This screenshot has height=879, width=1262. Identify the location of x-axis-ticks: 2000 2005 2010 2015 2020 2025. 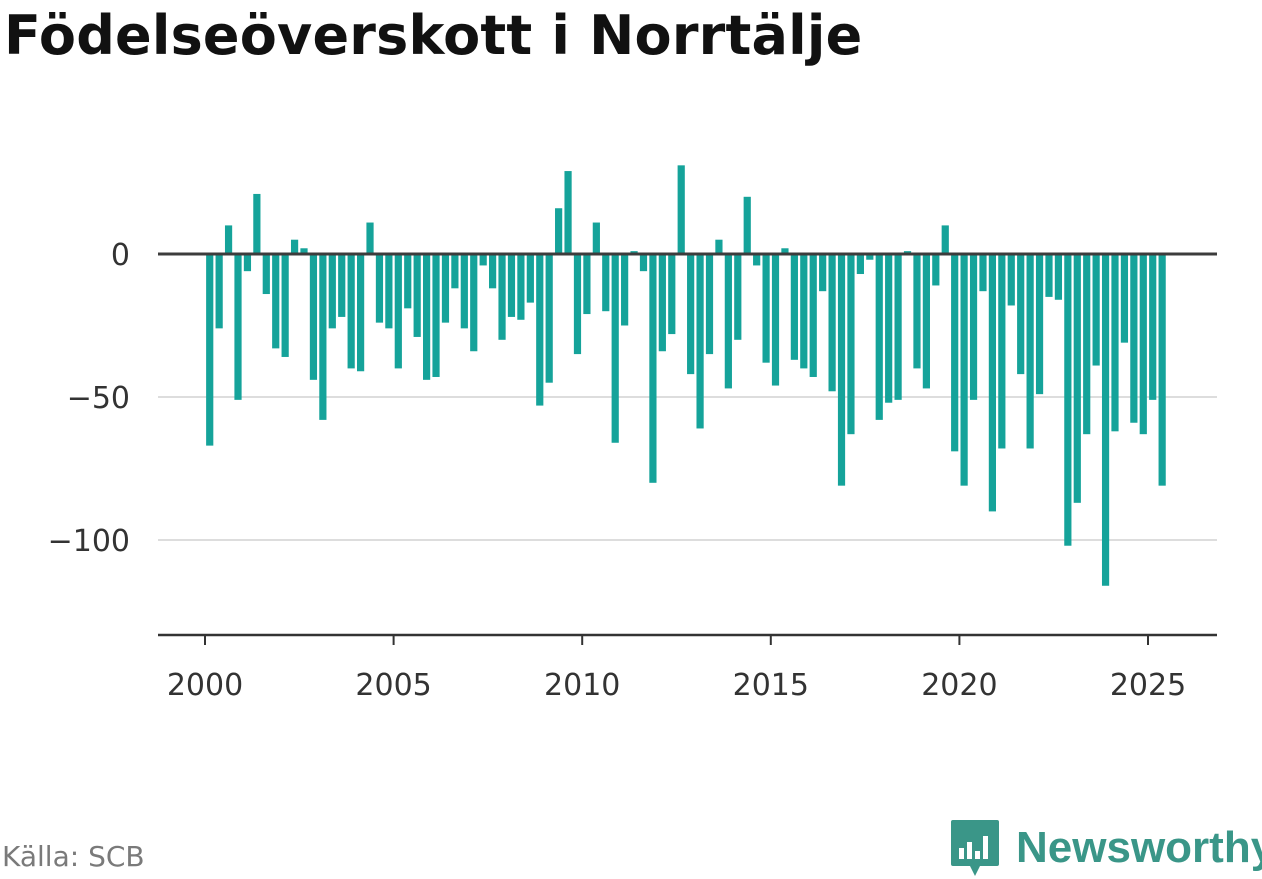
(676, 669).